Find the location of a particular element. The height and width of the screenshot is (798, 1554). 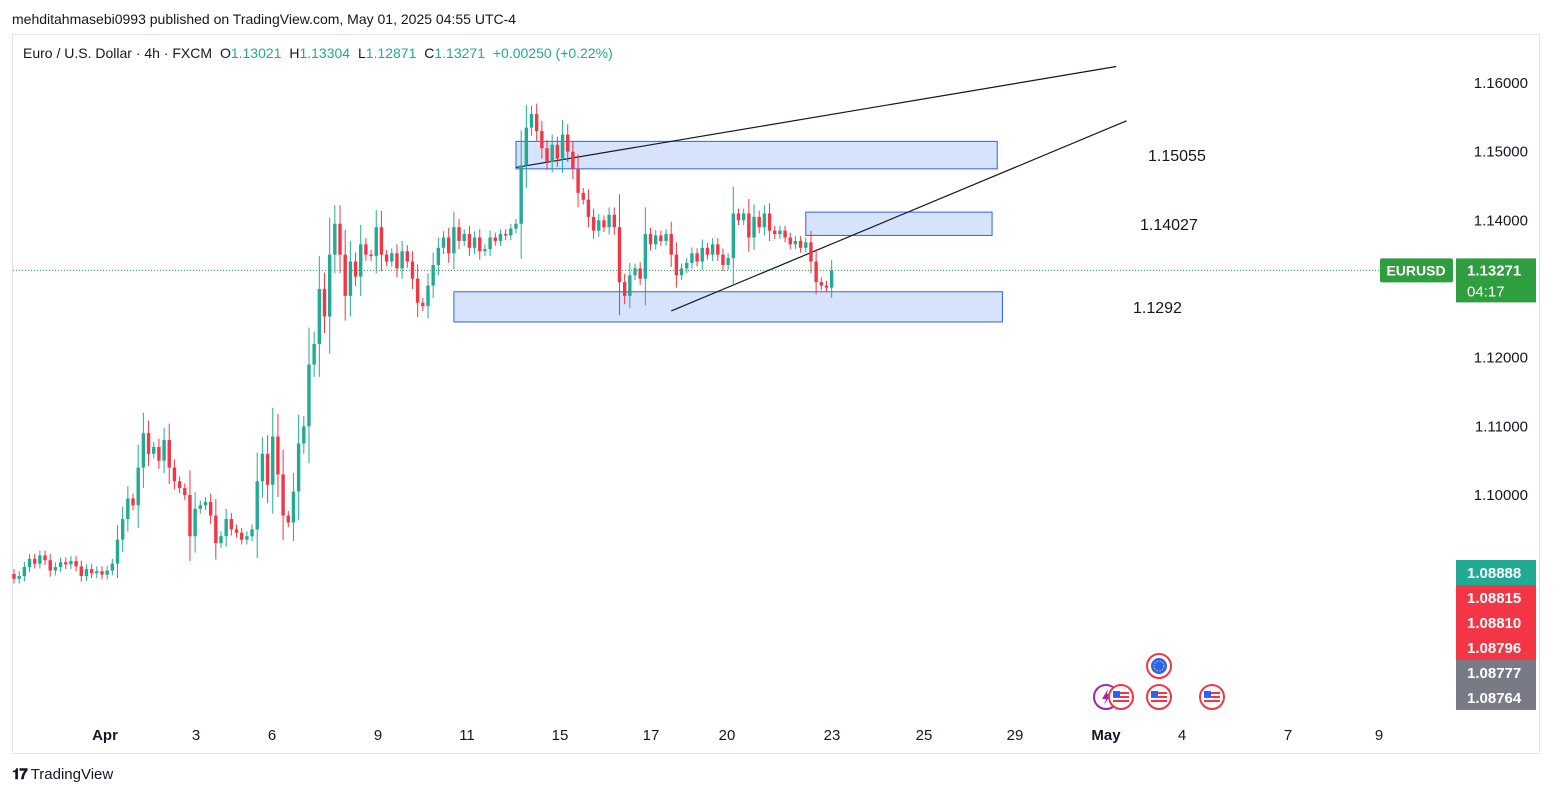

countdown-value: 04:17 is located at coordinates (1486, 291).